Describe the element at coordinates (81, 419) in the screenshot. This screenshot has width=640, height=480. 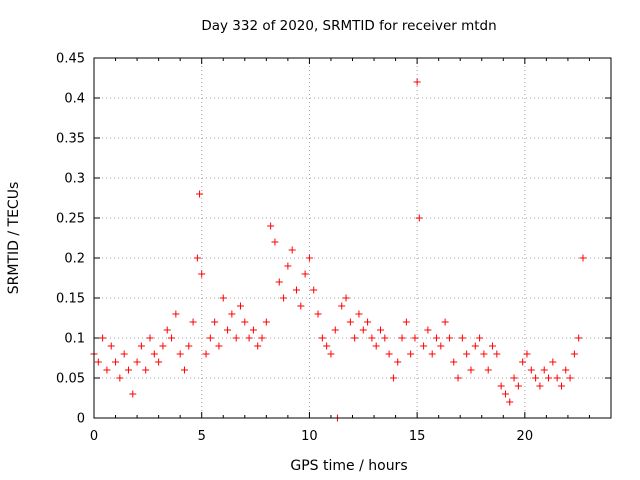
I see `y-tick-label: 0` at that location.